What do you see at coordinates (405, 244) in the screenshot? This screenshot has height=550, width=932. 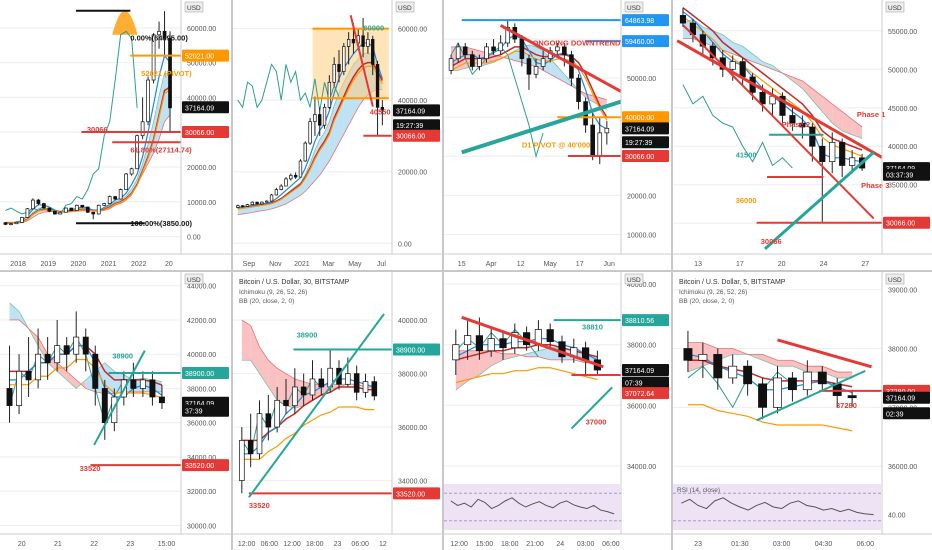 I see `y-tick-label: 0.00` at bounding box center [405, 244].